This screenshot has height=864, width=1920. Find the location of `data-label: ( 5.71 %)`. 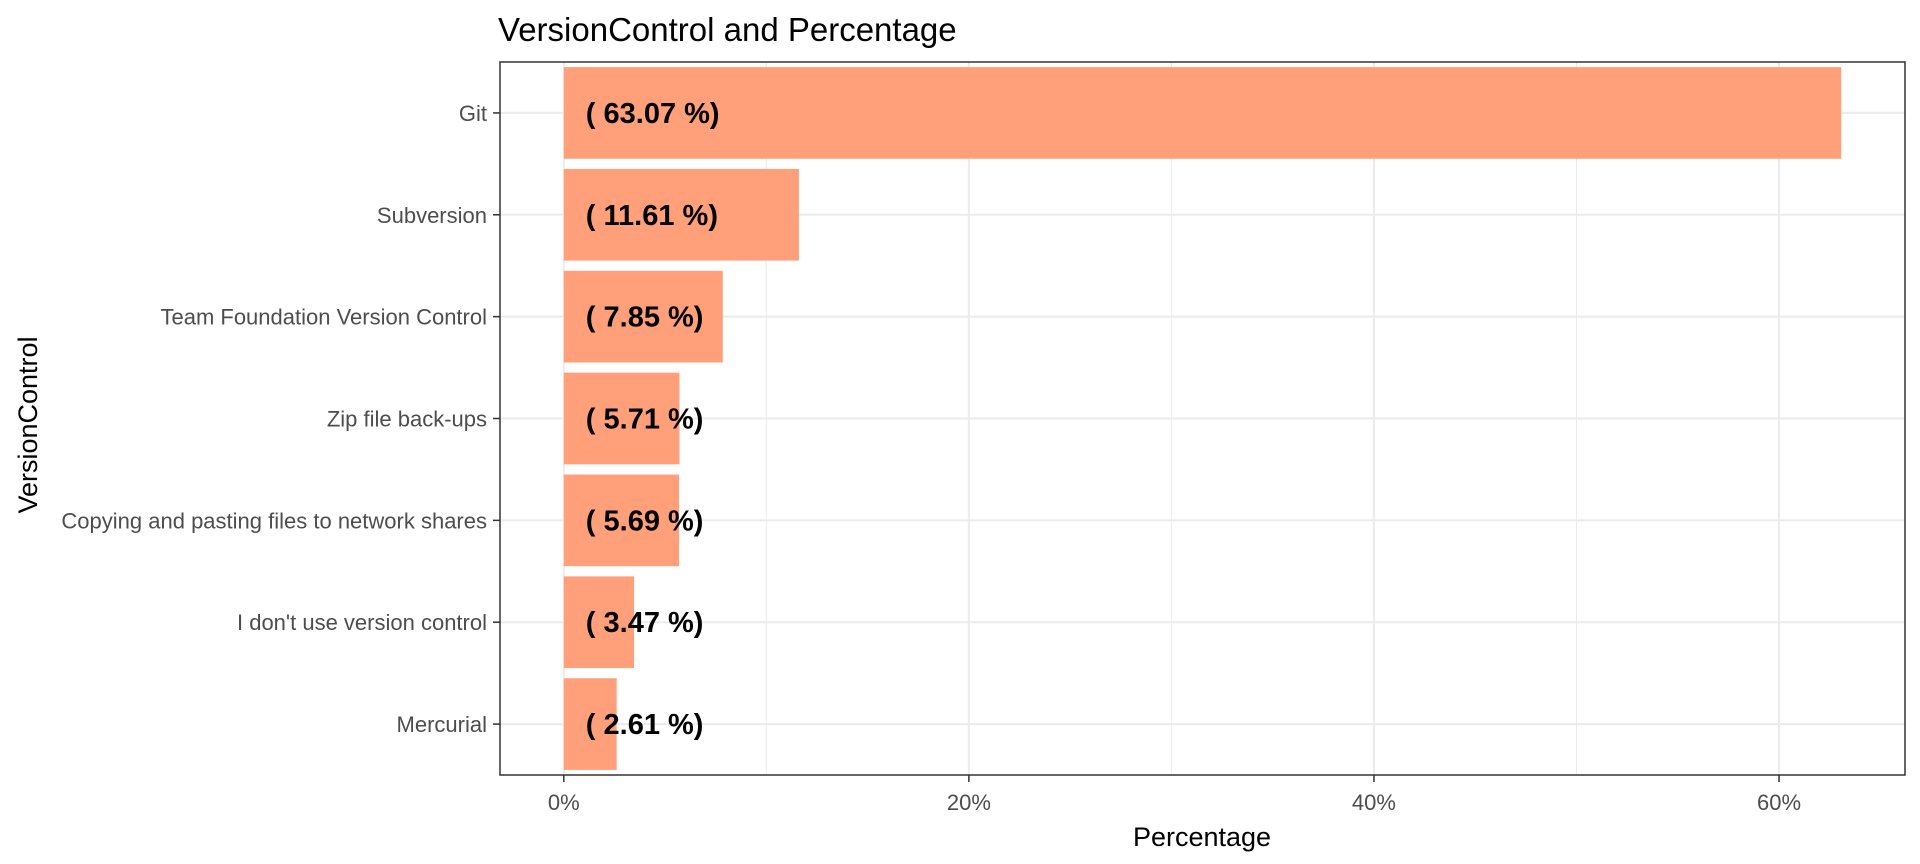

data-label: ( 5.71 %) is located at coordinates (645, 420).